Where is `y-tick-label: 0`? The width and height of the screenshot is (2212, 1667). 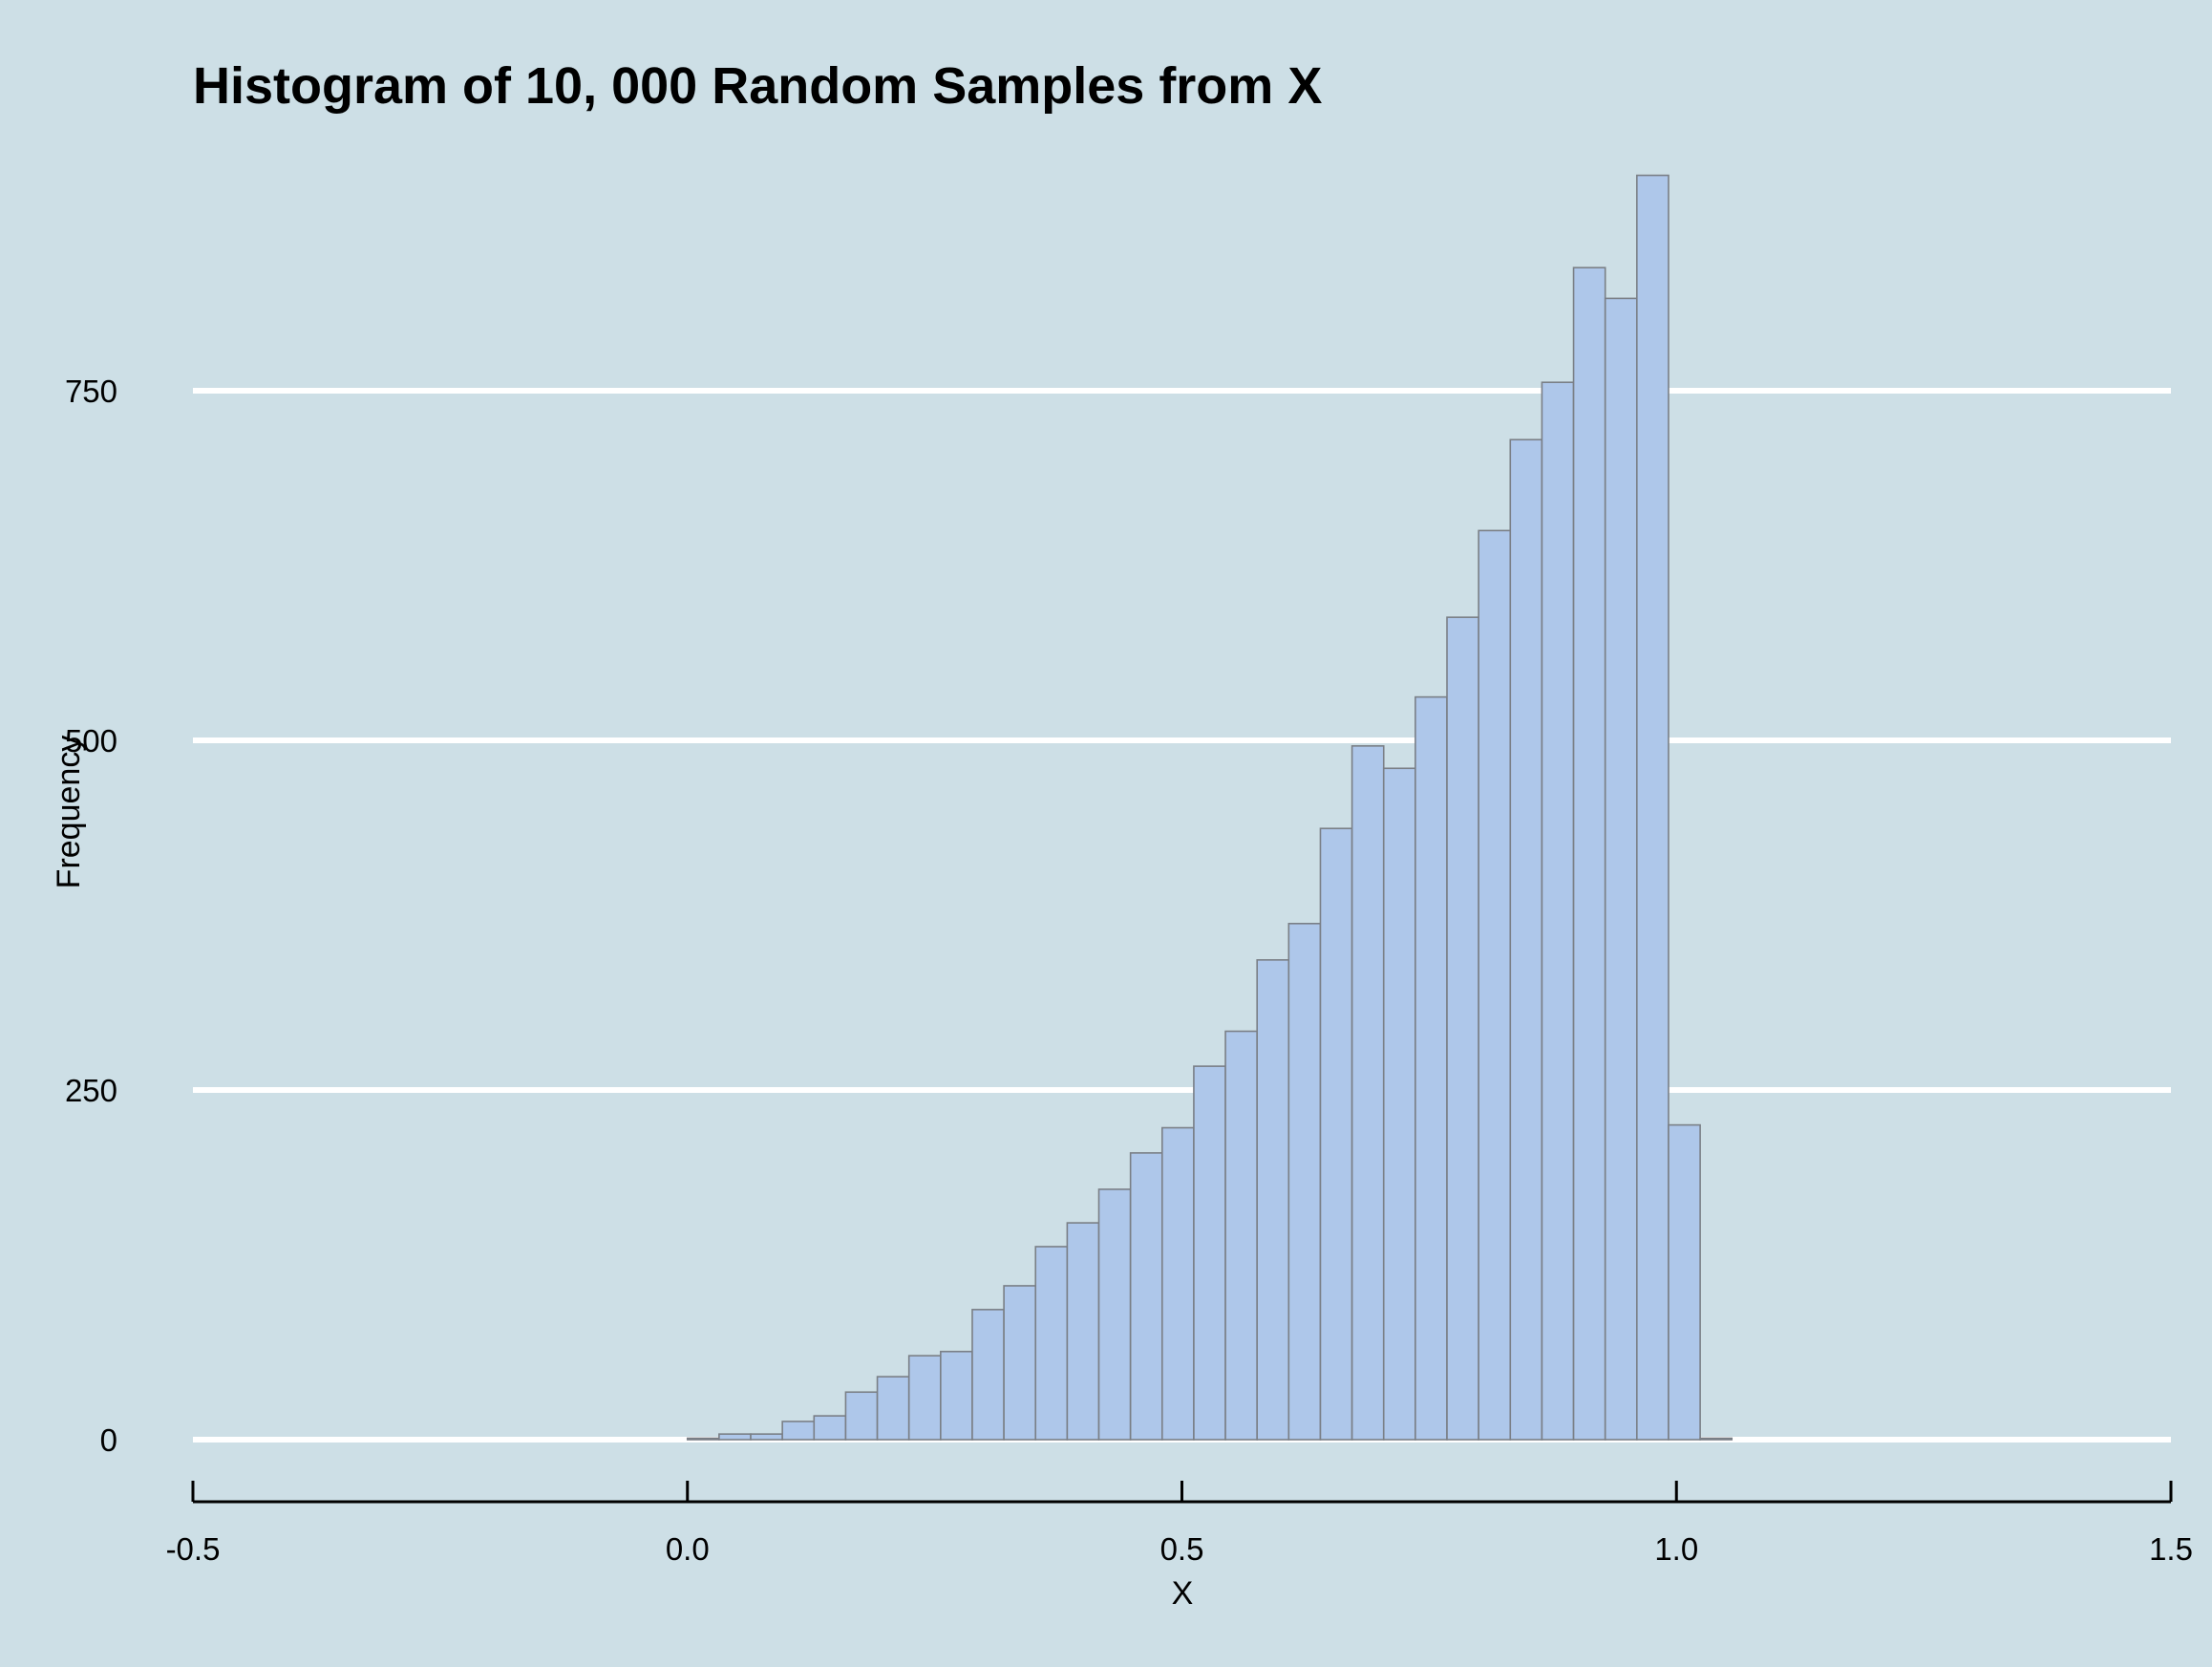
y-tick-label: 0 is located at coordinates (108, 1440).